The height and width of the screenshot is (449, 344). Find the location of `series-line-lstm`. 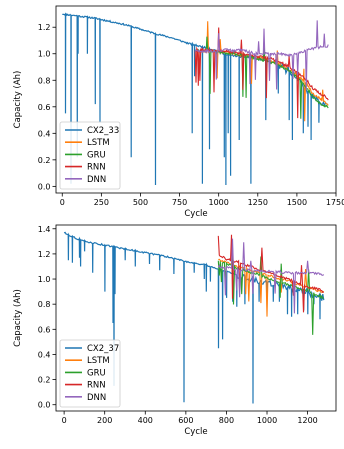

series-line-lstm is located at coordinates (271, 287).